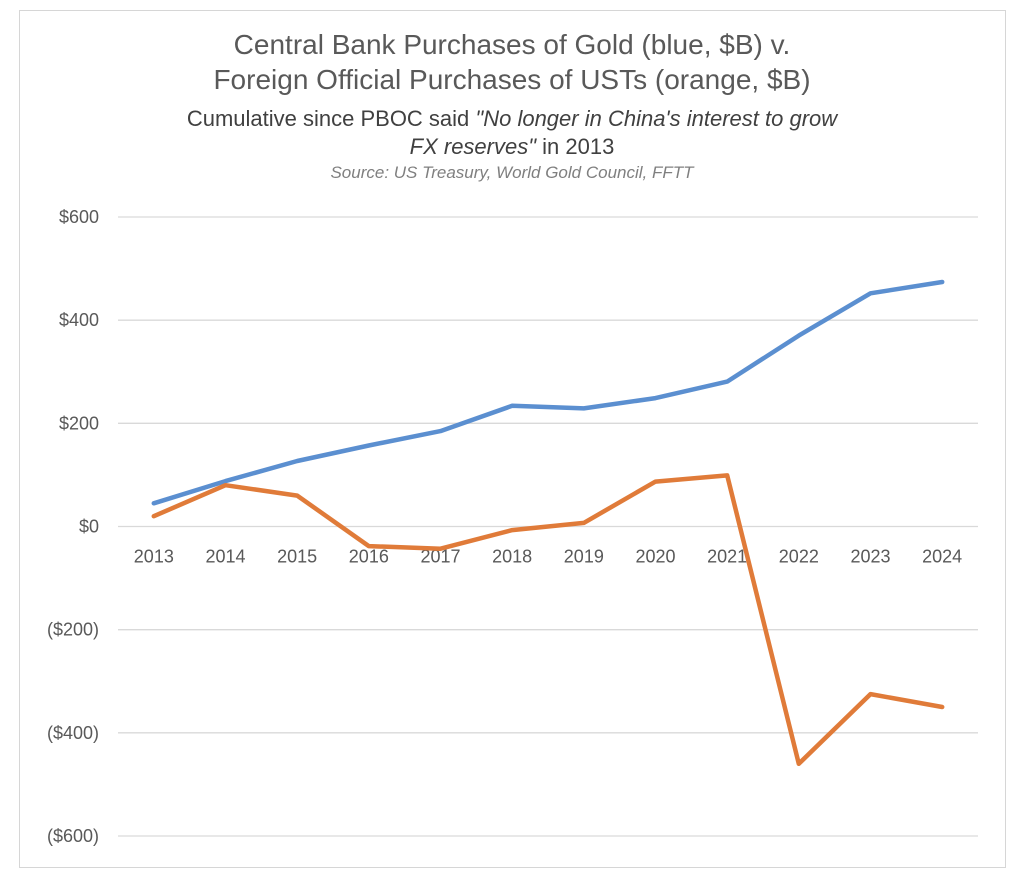 Image resolution: width=1024 pixels, height=883 pixels. I want to click on y-tick-label: ($600), so click(73, 836).